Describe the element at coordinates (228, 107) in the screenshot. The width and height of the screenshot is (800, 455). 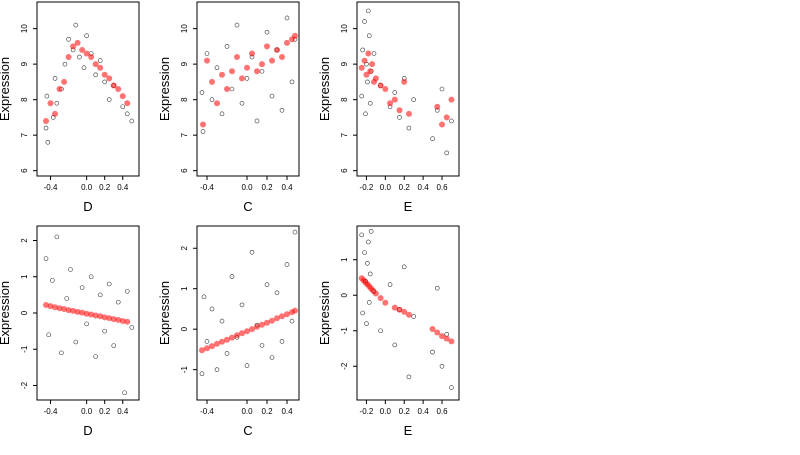
I see `panel-2: -0.4 0.0 0.2 0.4 6 7 8 9 10 C Expression` at that location.